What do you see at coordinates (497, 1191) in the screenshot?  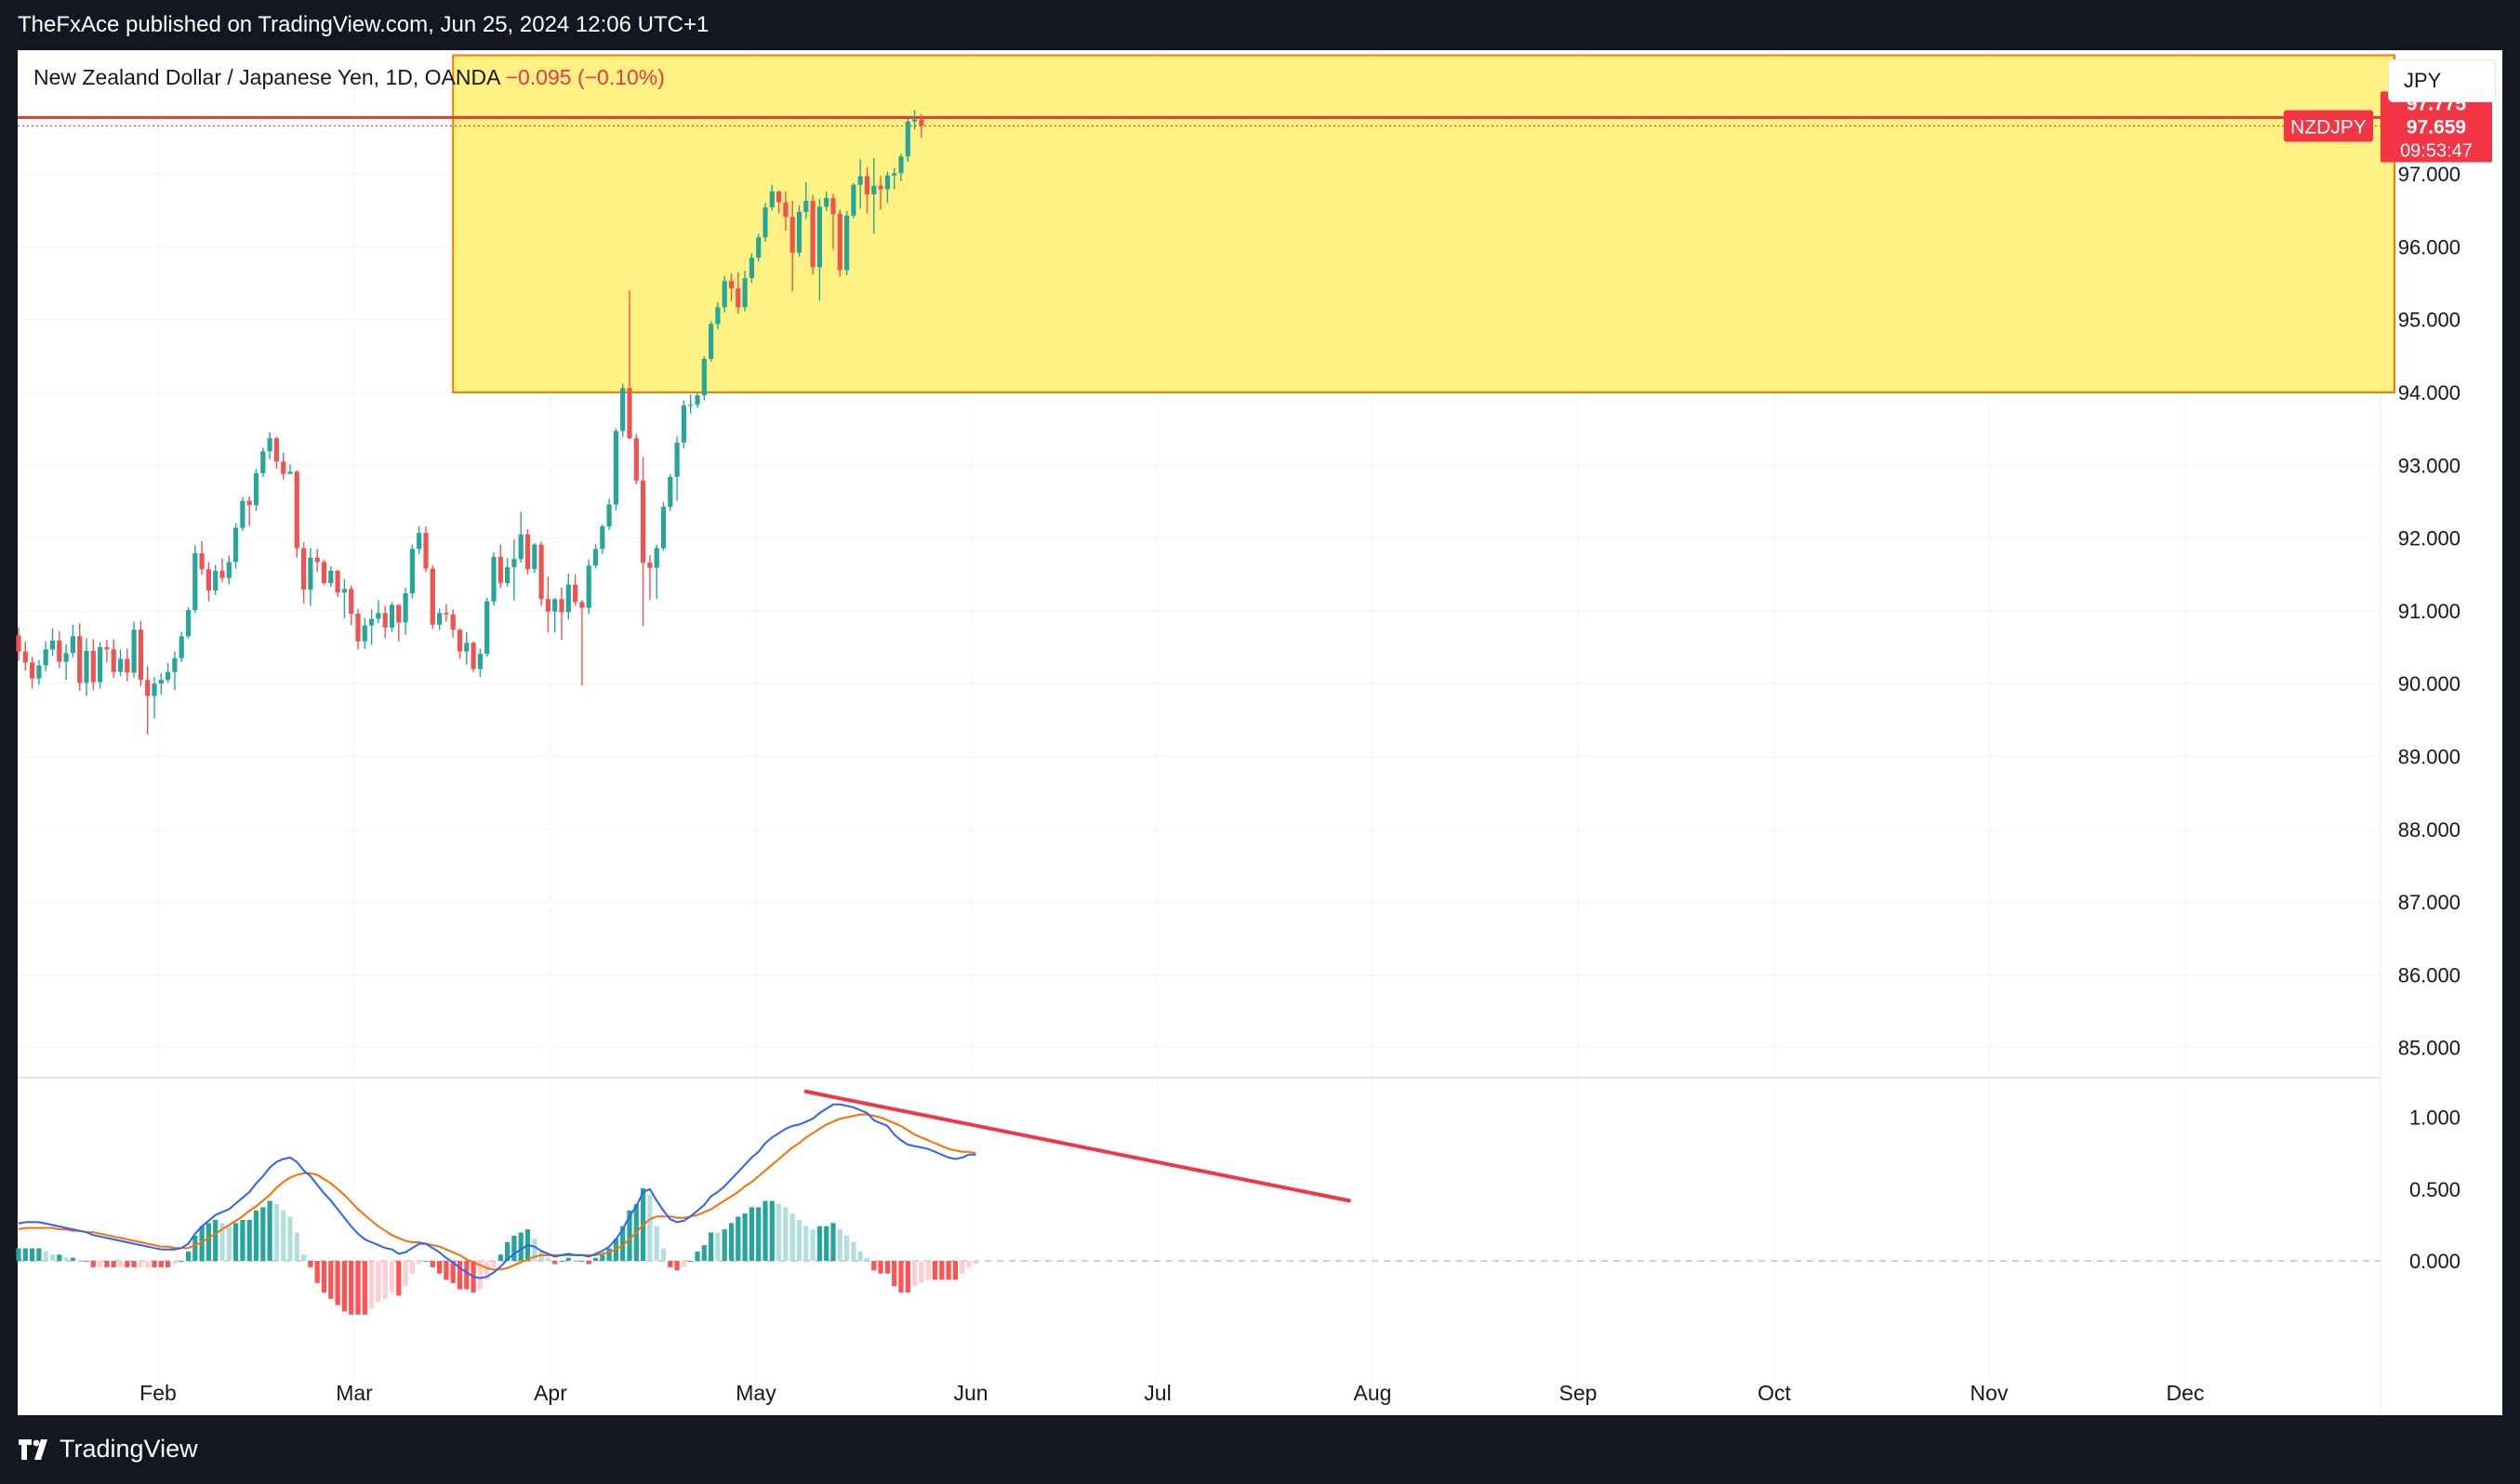 I see `macd-line` at bounding box center [497, 1191].